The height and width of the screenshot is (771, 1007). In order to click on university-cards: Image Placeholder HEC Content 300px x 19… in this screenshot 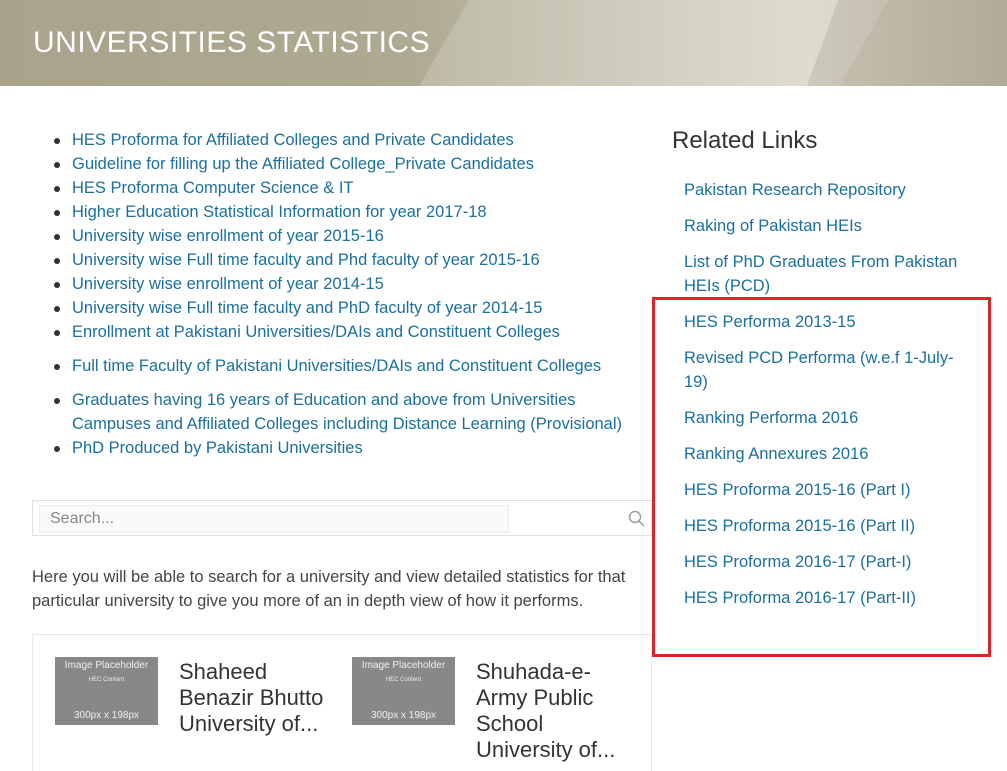, I will do `click(342, 702)`.